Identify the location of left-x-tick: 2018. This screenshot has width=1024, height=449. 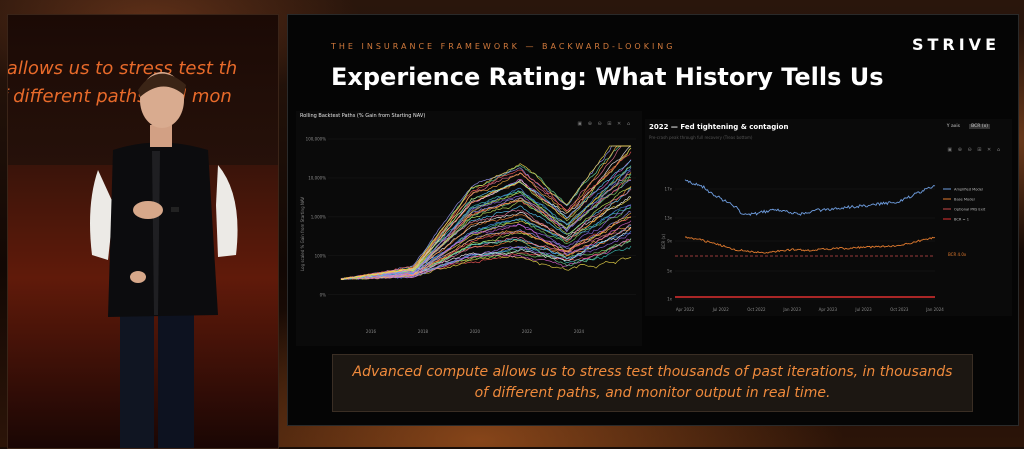
(423, 331).